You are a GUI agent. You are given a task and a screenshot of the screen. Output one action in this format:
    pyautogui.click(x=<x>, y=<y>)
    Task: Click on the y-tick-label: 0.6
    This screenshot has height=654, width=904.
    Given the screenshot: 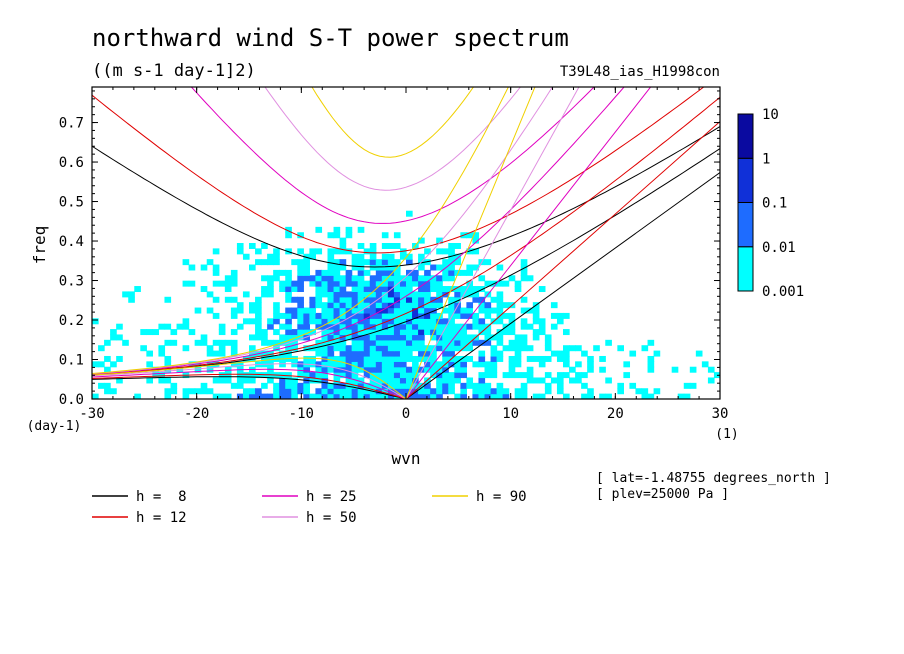 What is the action you would take?
    pyautogui.click(x=71, y=163)
    